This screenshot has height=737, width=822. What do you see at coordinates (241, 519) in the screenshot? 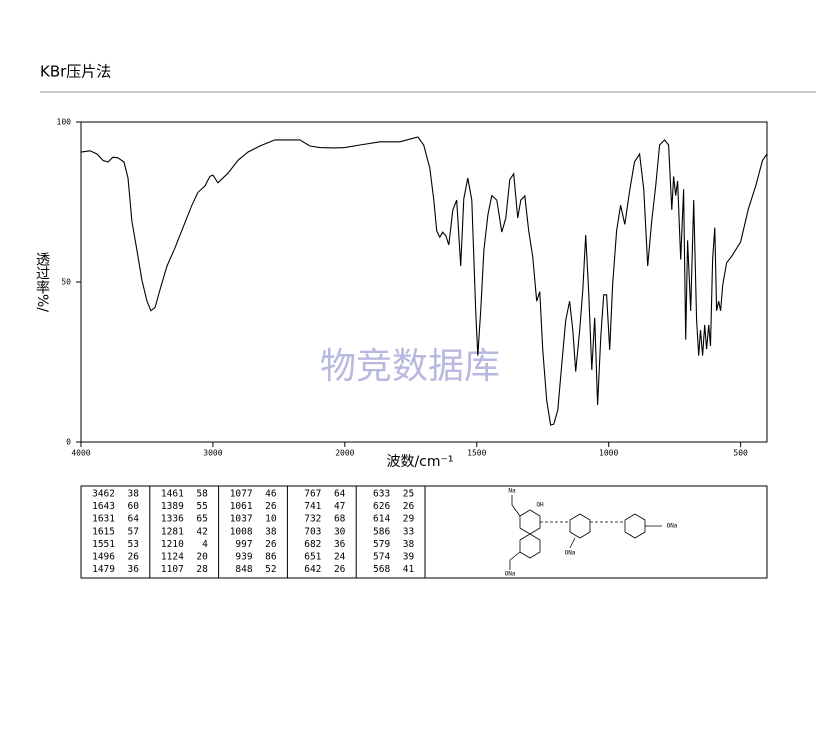
I see `peak-wavenumber: 1037` at bounding box center [241, 519].